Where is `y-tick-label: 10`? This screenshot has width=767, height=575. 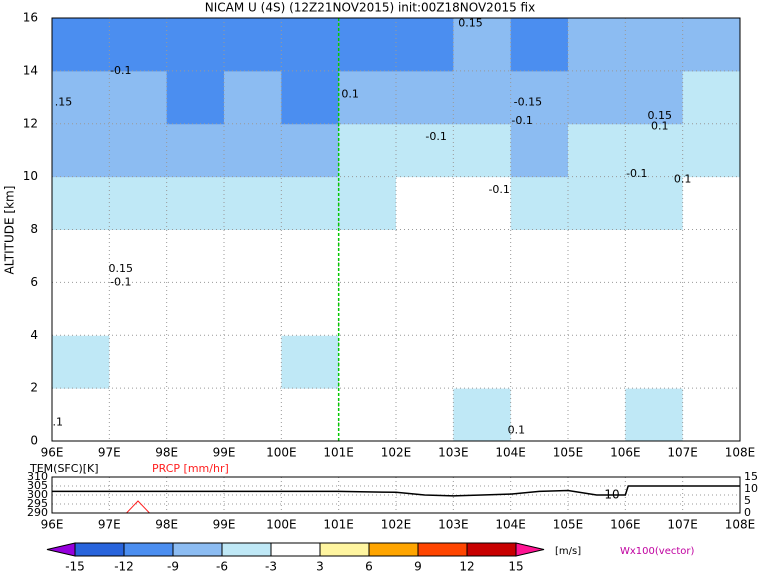
y-tick-label: 10 is located at coordinates (30, 176).